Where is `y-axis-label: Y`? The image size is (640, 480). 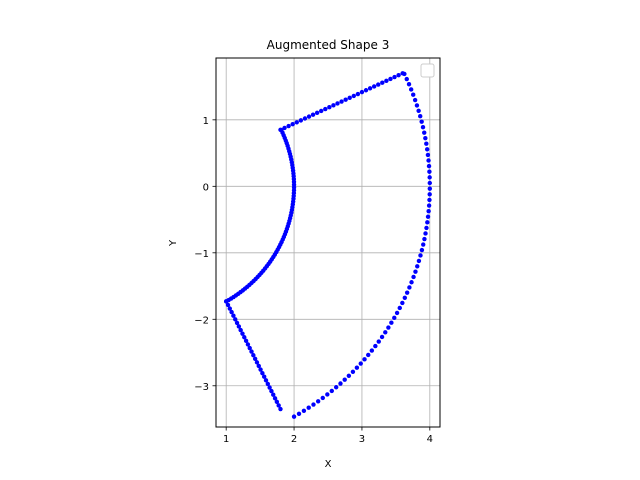 y-axis-label: Y is located at coordinates (173, 243).